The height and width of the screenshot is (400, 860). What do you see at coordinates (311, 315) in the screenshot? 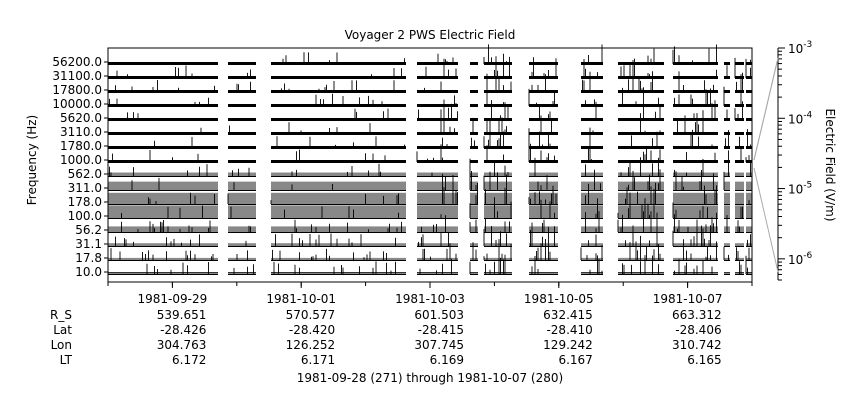
I see `footer-value: 570.577` at bounding box center [311, 315].